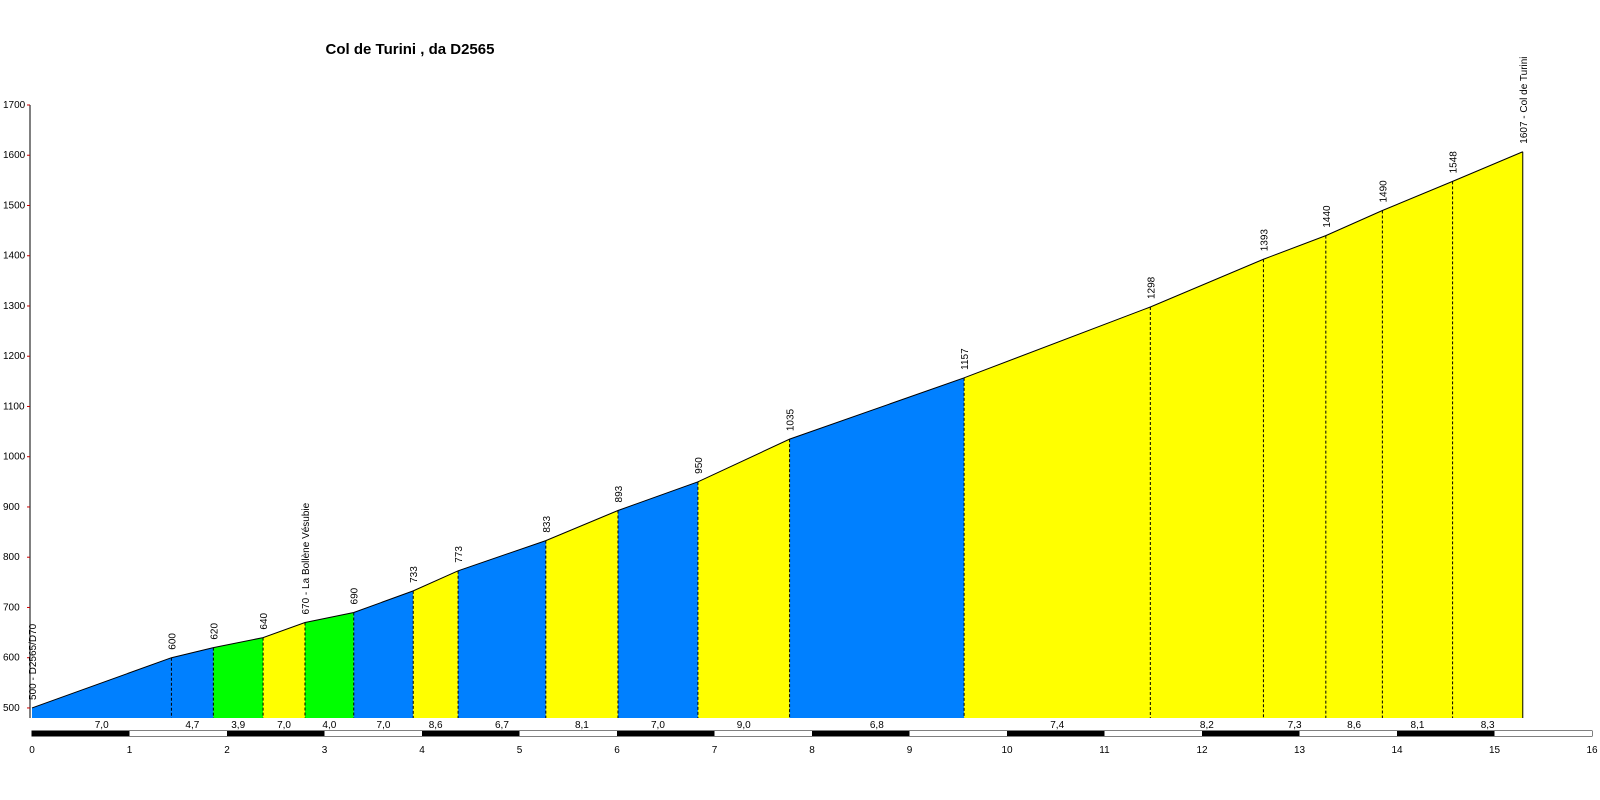  I want to click on altitude-label: 1157, so click(965, 359).